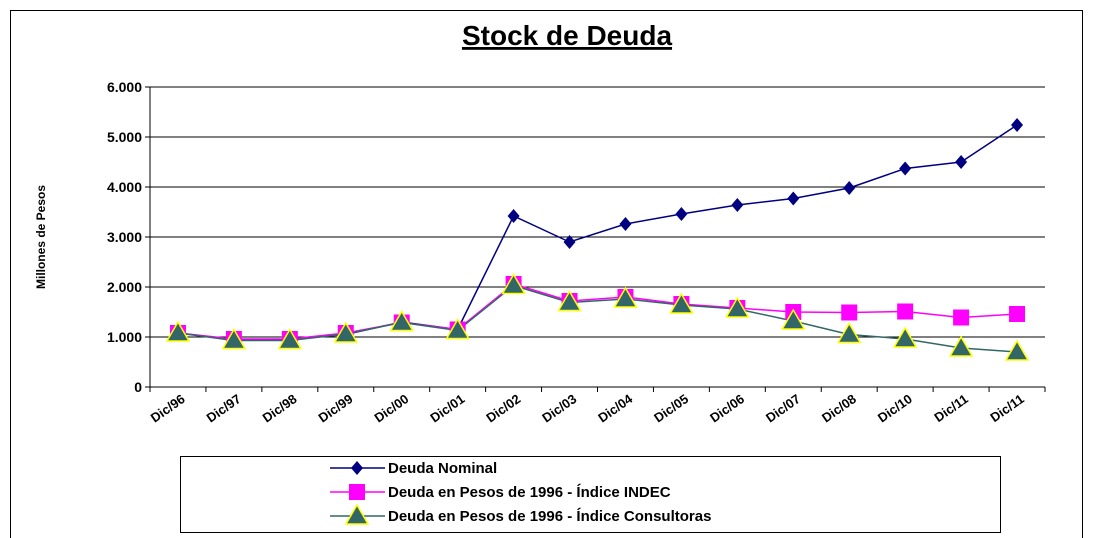  What do you see at coordinates (124, 87) in the screenshot?
I see `y-tick-label: 6.000` at bounding box center [124, 87].